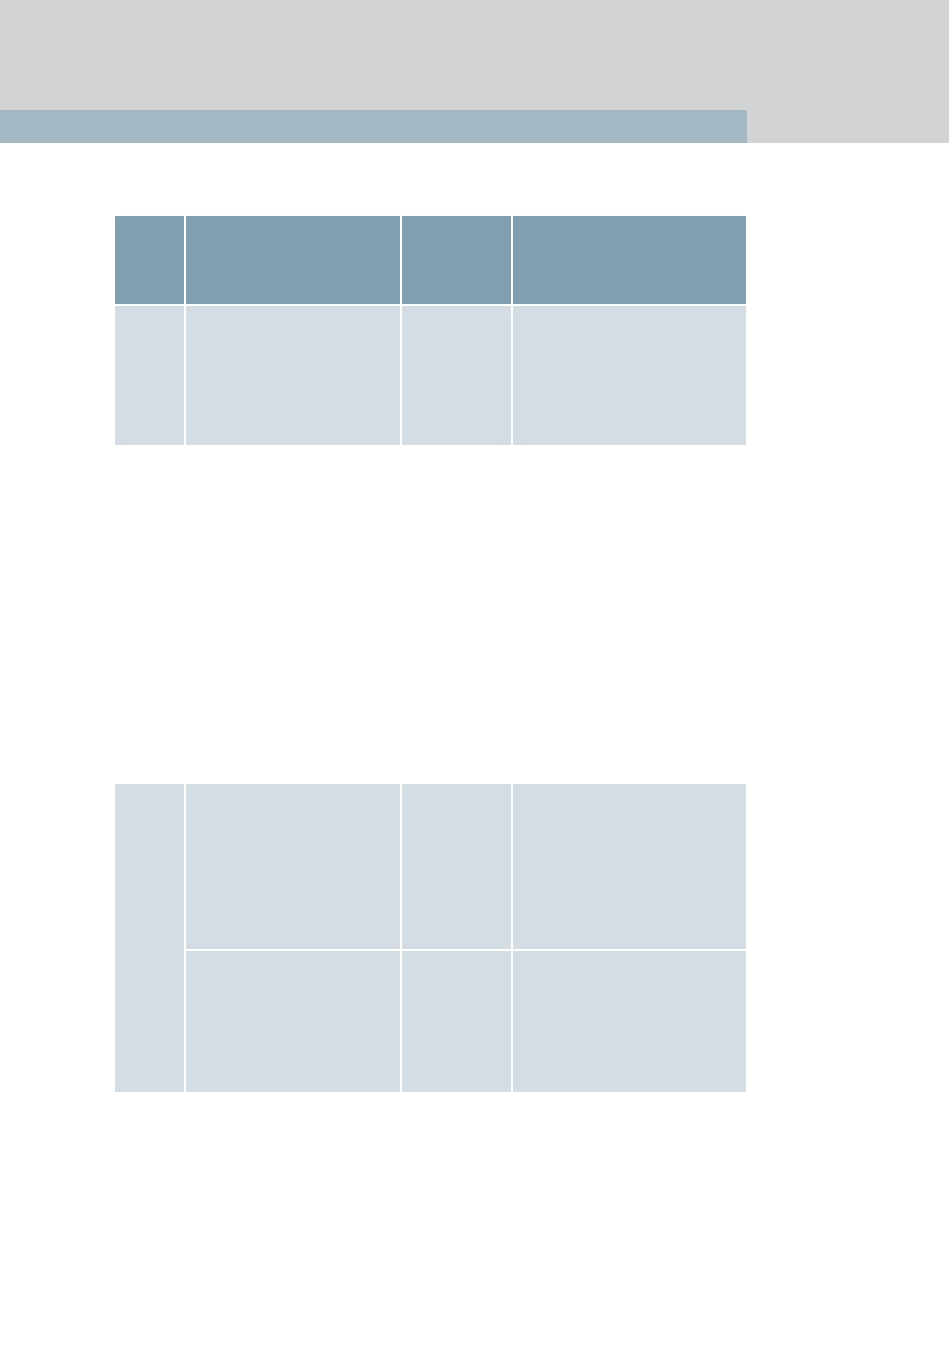  What do you see at coordinates (149, 938) in the screenshot?
I see `table-2-merged-cell` at bounding box center [149, 938].